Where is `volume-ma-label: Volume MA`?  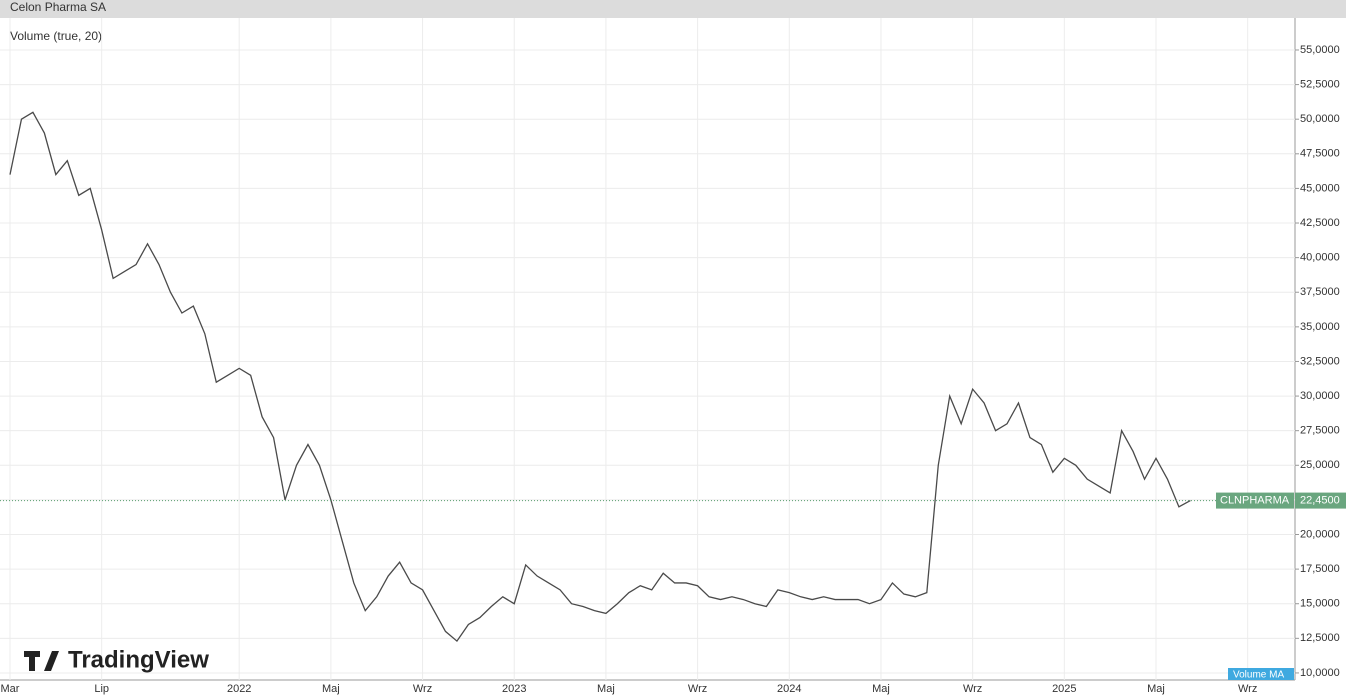 volume-ma-label: Volume MA is located at coordinates (1258, 675).